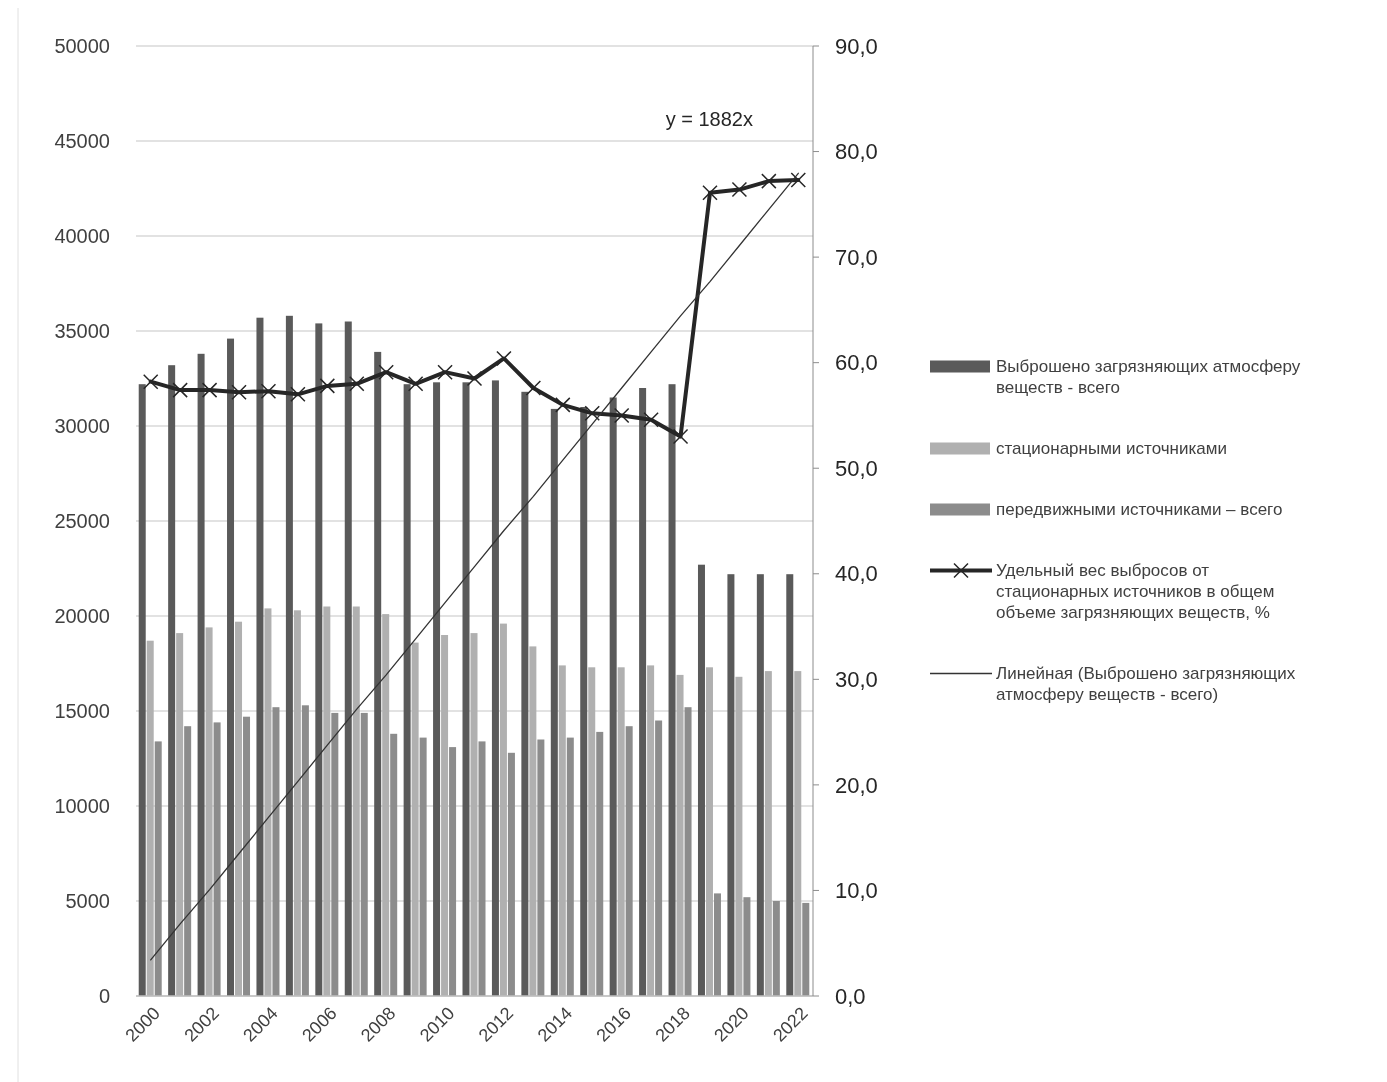 The image size is (1387, 1082). I want to click on y2-tick-label: 60,0, so click(856, 363).